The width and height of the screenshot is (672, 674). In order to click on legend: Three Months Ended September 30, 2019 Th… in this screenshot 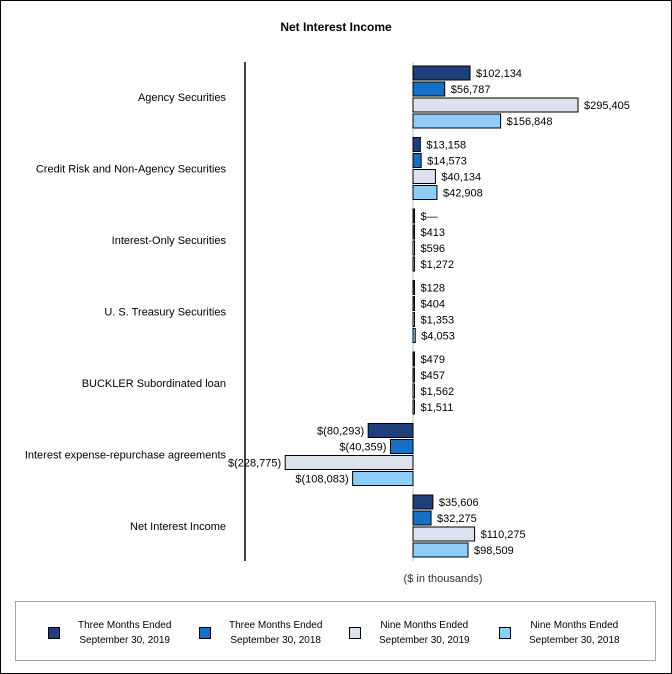, I will do `click(335, 631)`.